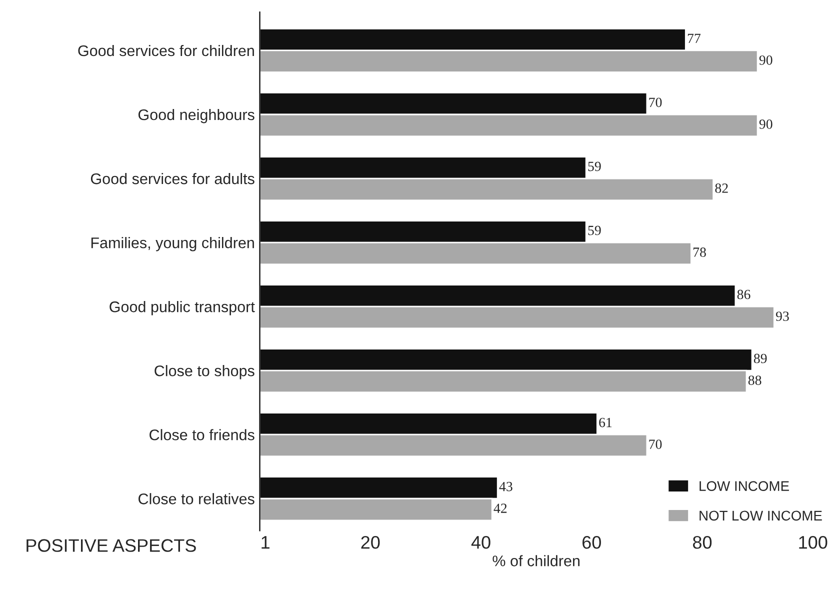 Image resolution: width=838 pixels, height=603 pixels. I want to click on data-label: 42, so click(500, 508).